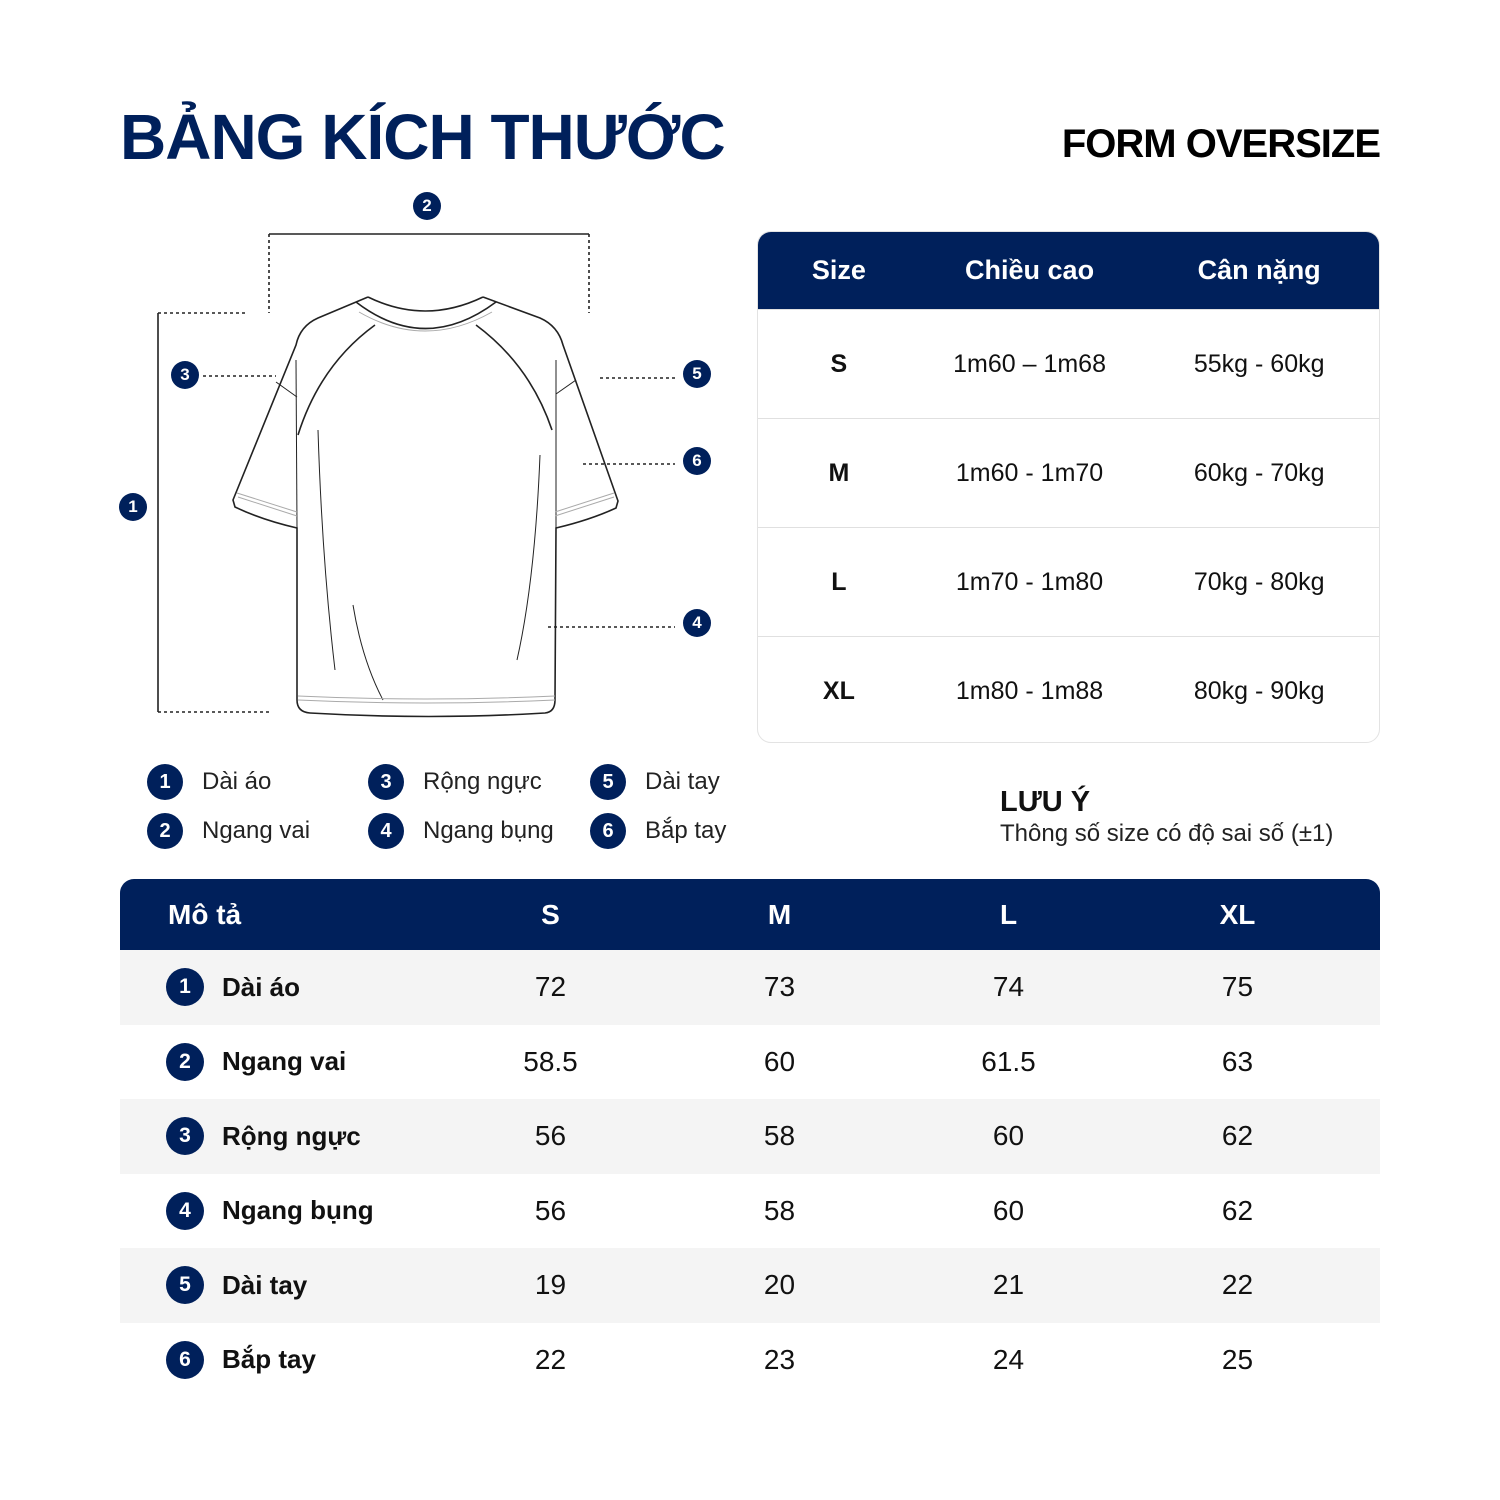  Describe the element at coordinates (750, 914) in the screenshot. I see `measurement-table-header: Mô tả S M L XL` at that location.